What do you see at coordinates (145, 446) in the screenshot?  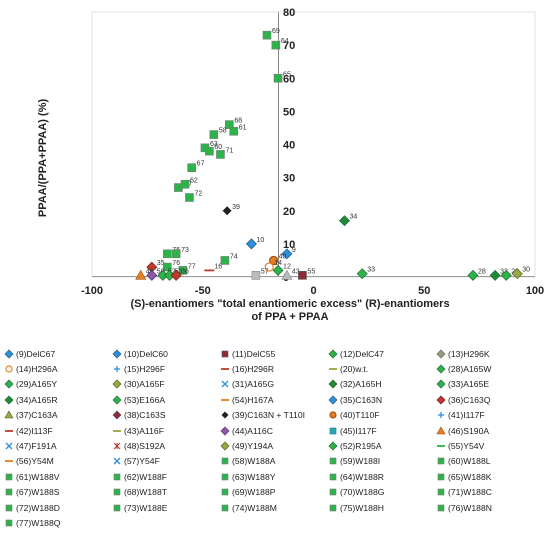 I see `legend-label: (48)S192A` at bounding box center [145, 446].